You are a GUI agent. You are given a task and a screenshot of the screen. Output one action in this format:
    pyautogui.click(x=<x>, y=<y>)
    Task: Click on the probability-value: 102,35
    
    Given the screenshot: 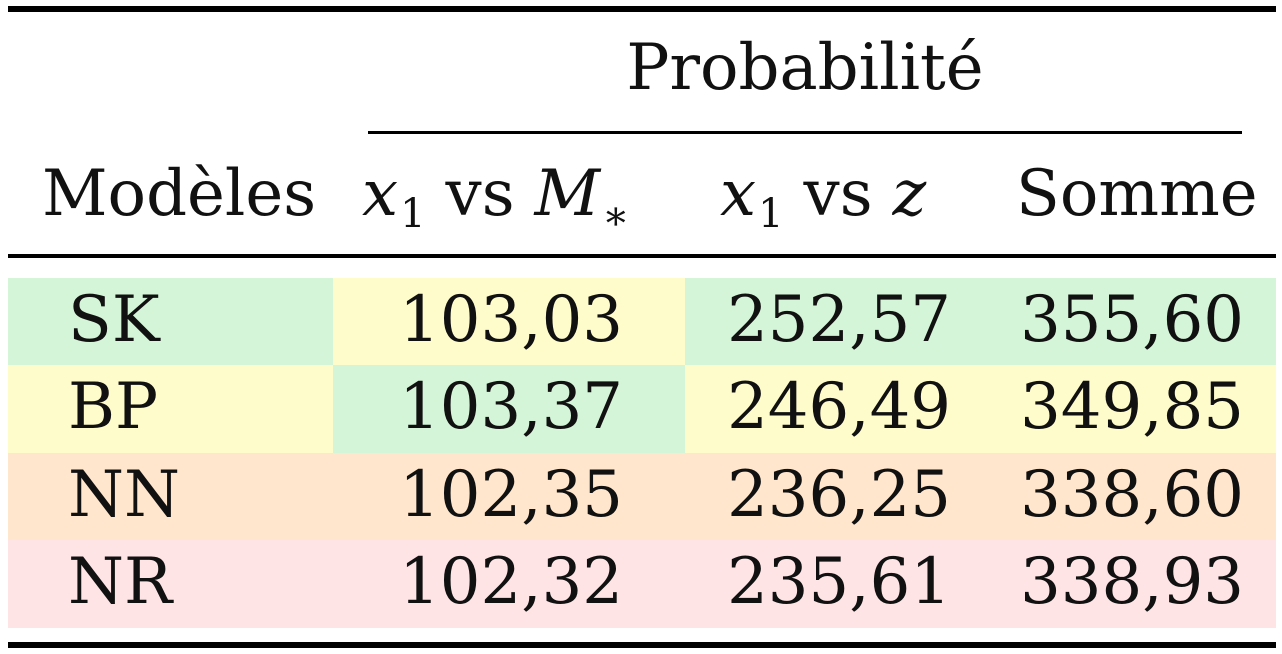 What is the action you would take?
    pyautogui.click(x=511, y=495)
    